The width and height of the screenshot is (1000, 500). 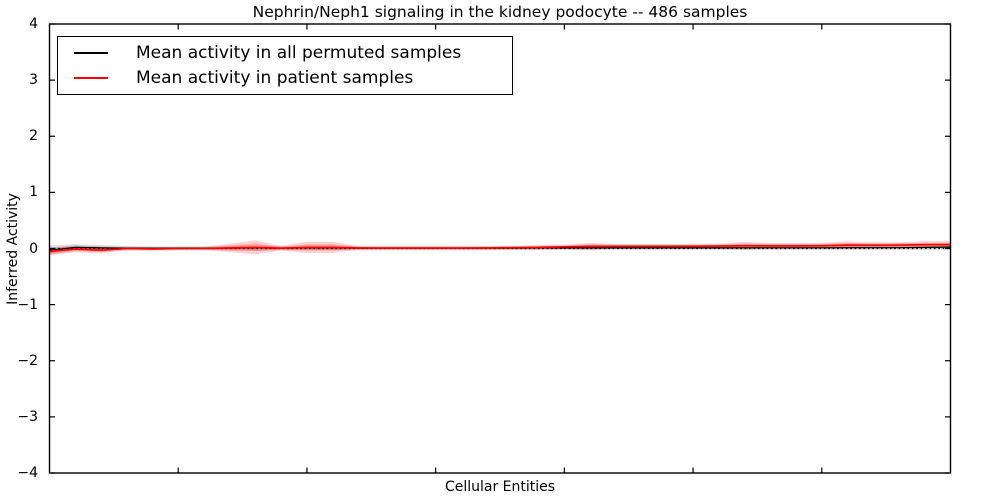 I want to click on series-0-line, so click(x=500, y=248).